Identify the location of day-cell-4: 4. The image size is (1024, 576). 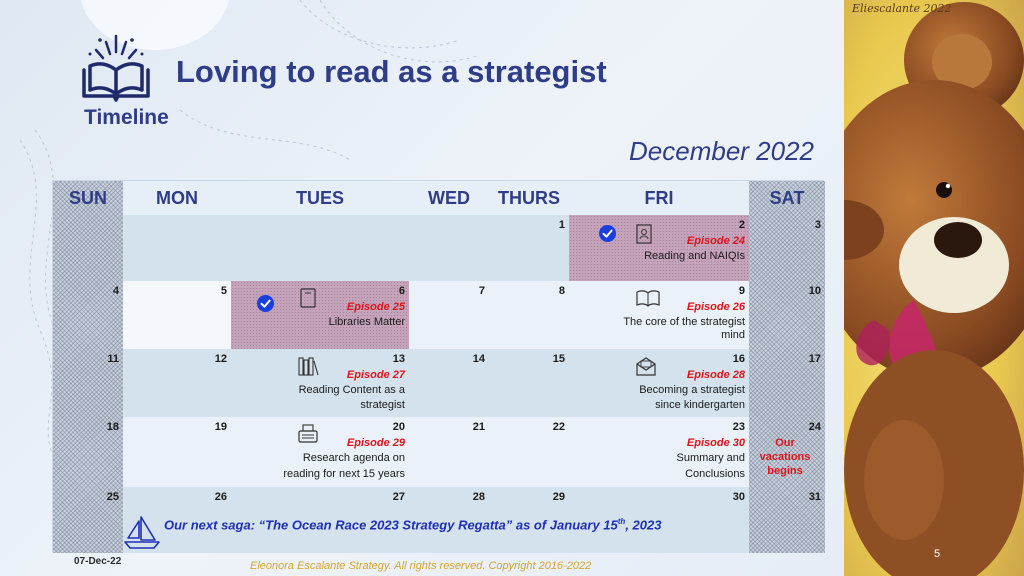
(88, 315).